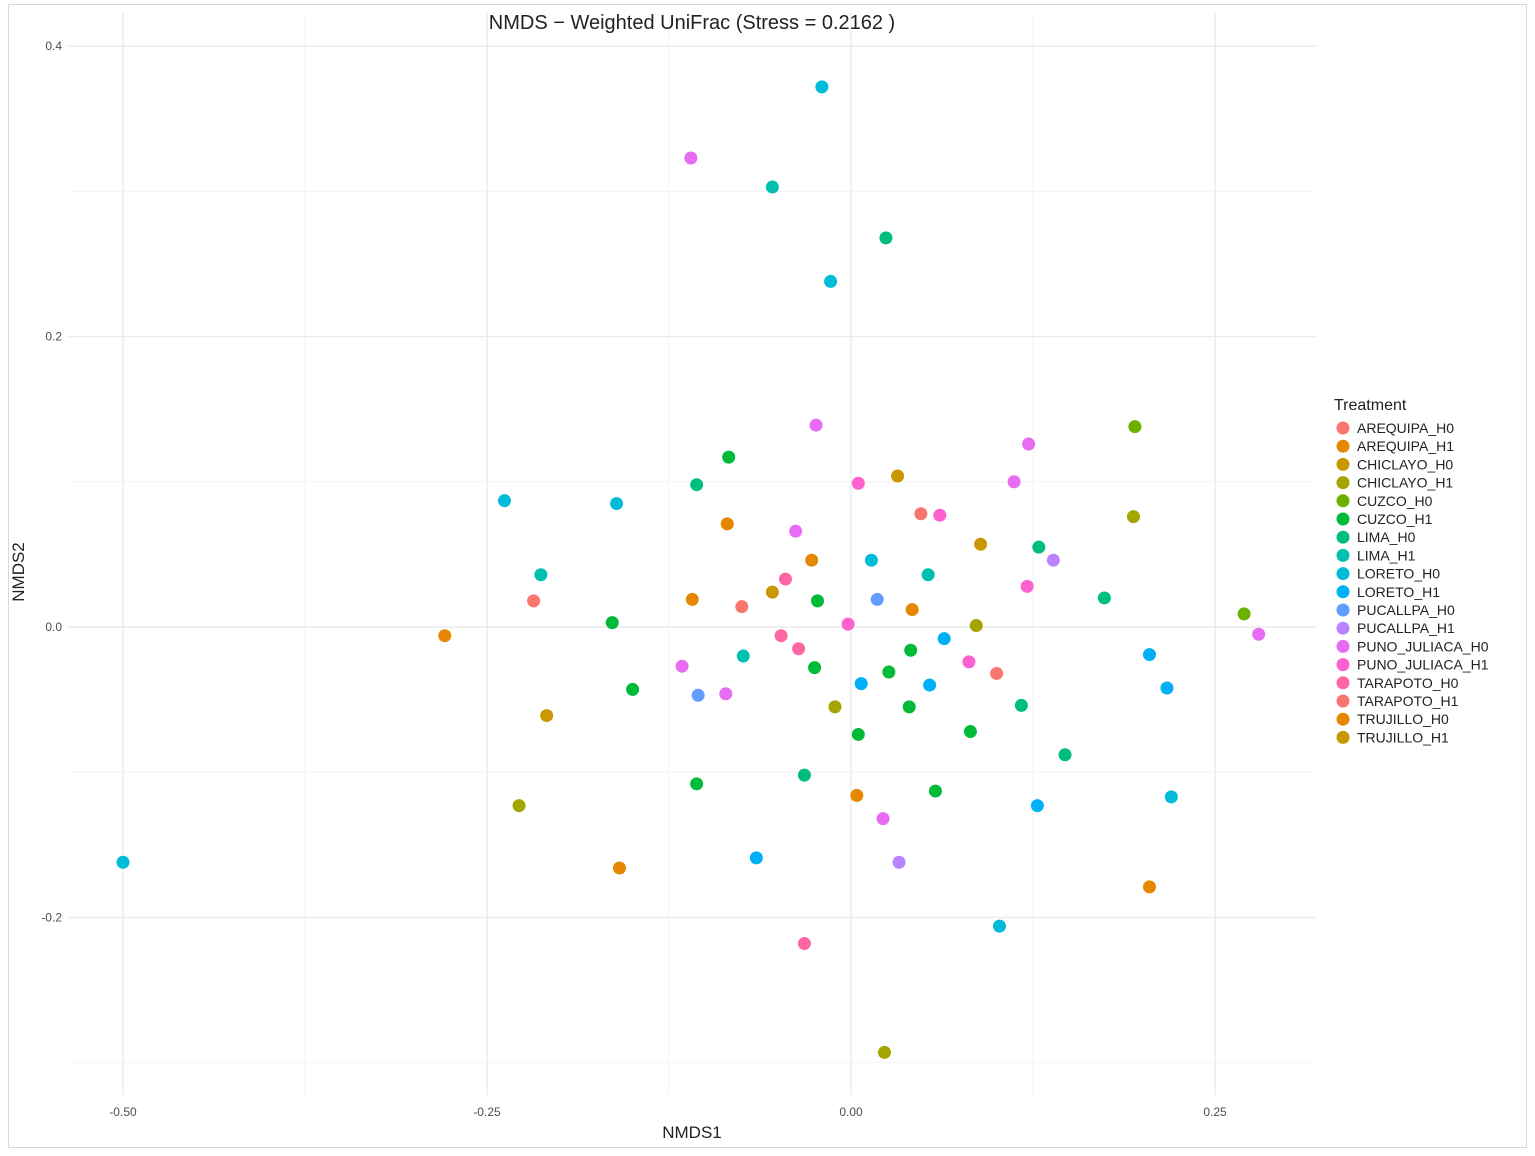 This screenshot has height=1156, width=1535. What do you see at coordinates (1403, 719) in the screenshot?
I see `legend-label: TRUJILLO_H0` at bounding box center [1403, 719].